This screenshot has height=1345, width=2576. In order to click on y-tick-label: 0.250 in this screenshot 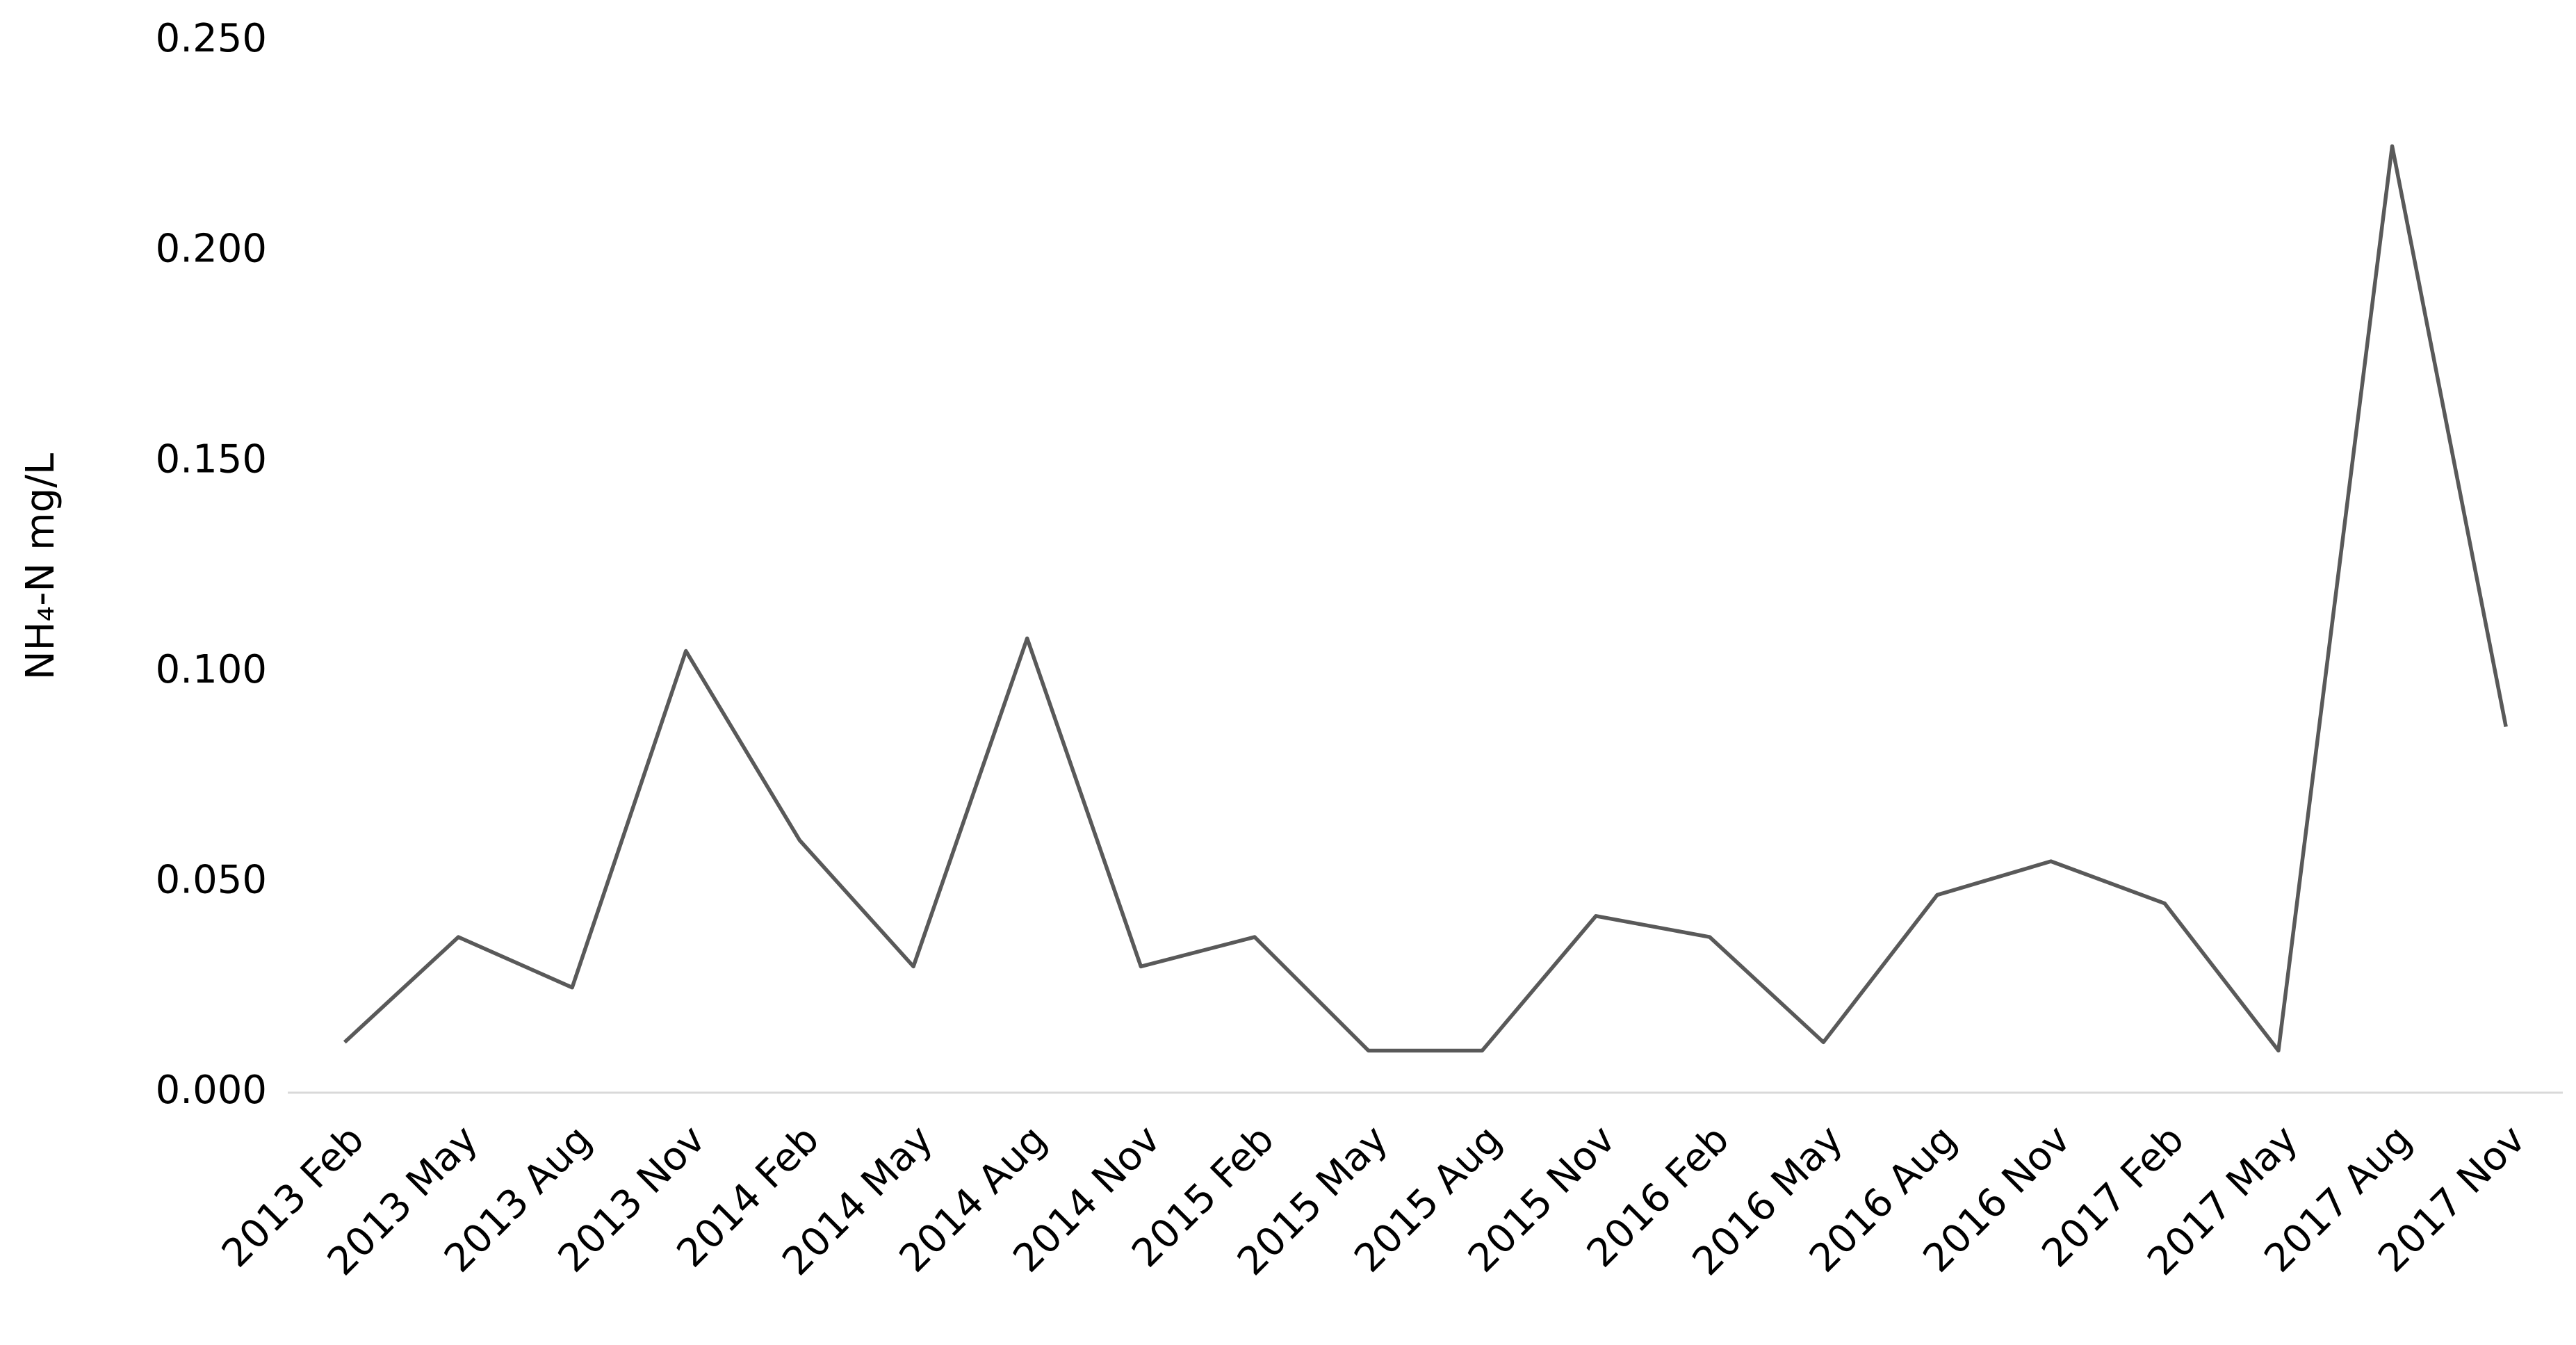, I will do `click(211, 39)`.